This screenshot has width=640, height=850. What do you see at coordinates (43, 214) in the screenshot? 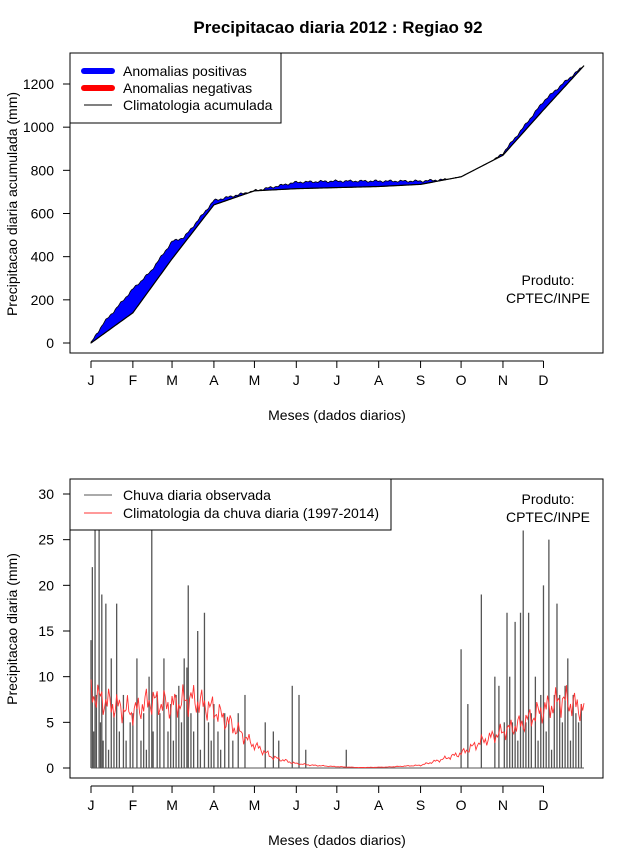
I see `y-tick-label: 600` at bounding box center [43, 214].